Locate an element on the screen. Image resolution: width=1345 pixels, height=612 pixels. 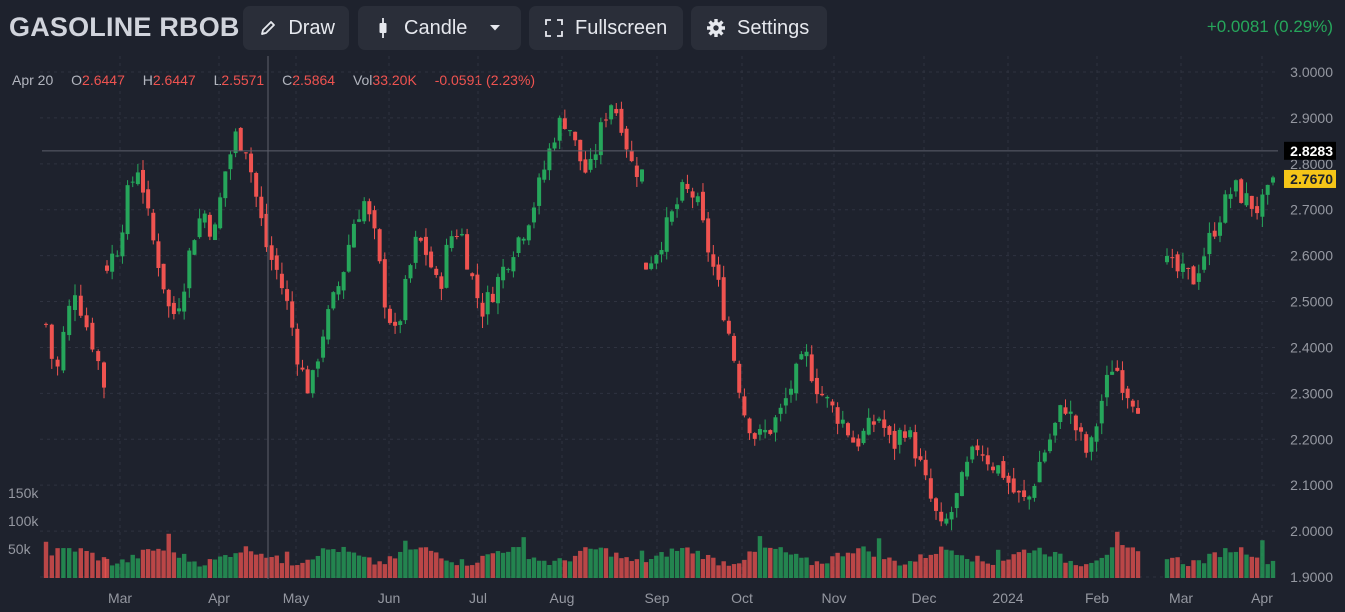
candle-icon is located at coordinates (383, 28).